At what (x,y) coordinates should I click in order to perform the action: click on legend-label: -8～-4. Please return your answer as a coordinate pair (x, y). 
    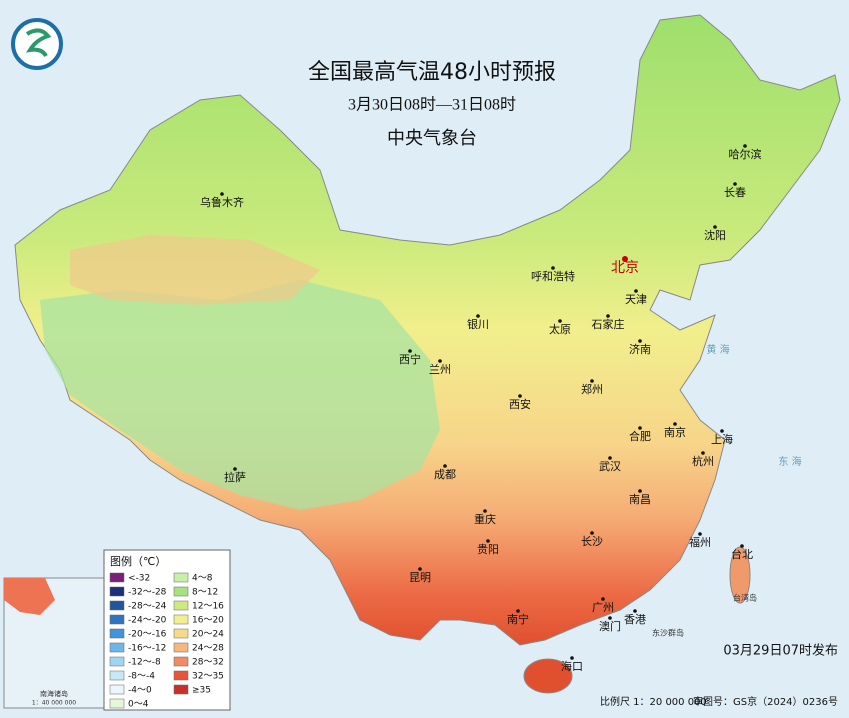
    Looking at the image, I should click on (141, 677).